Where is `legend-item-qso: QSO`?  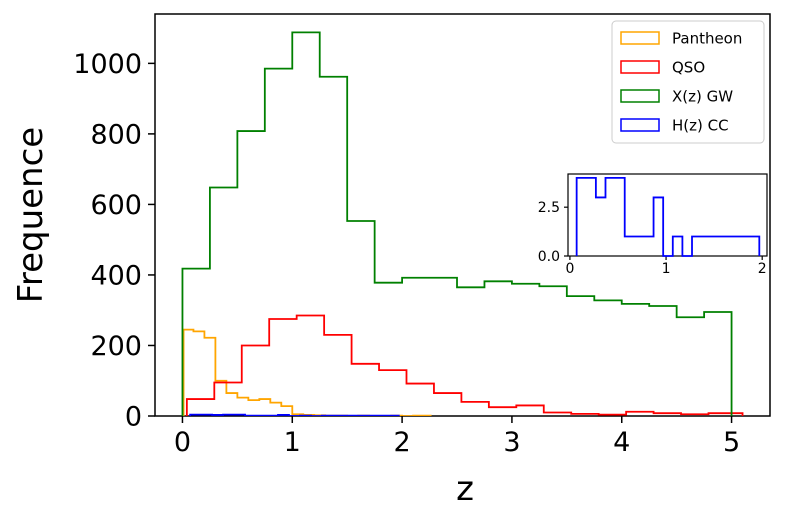 legend-item-qso: QSO is located at coordinates (662, 68).